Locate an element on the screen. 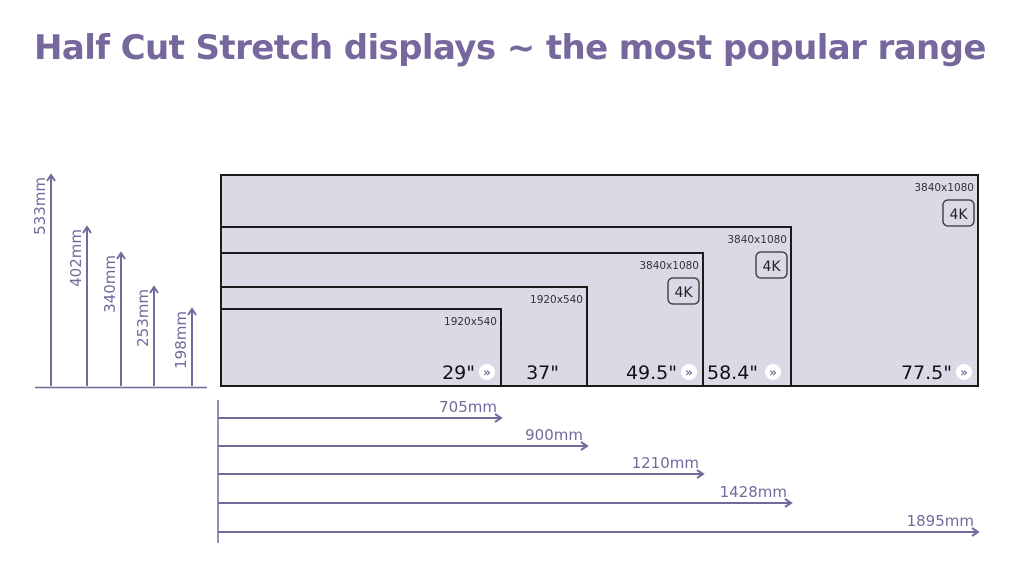 The height and width of the screenshot is (576, 1024). width-label: 1210mm is located at coordinates (665, 463).